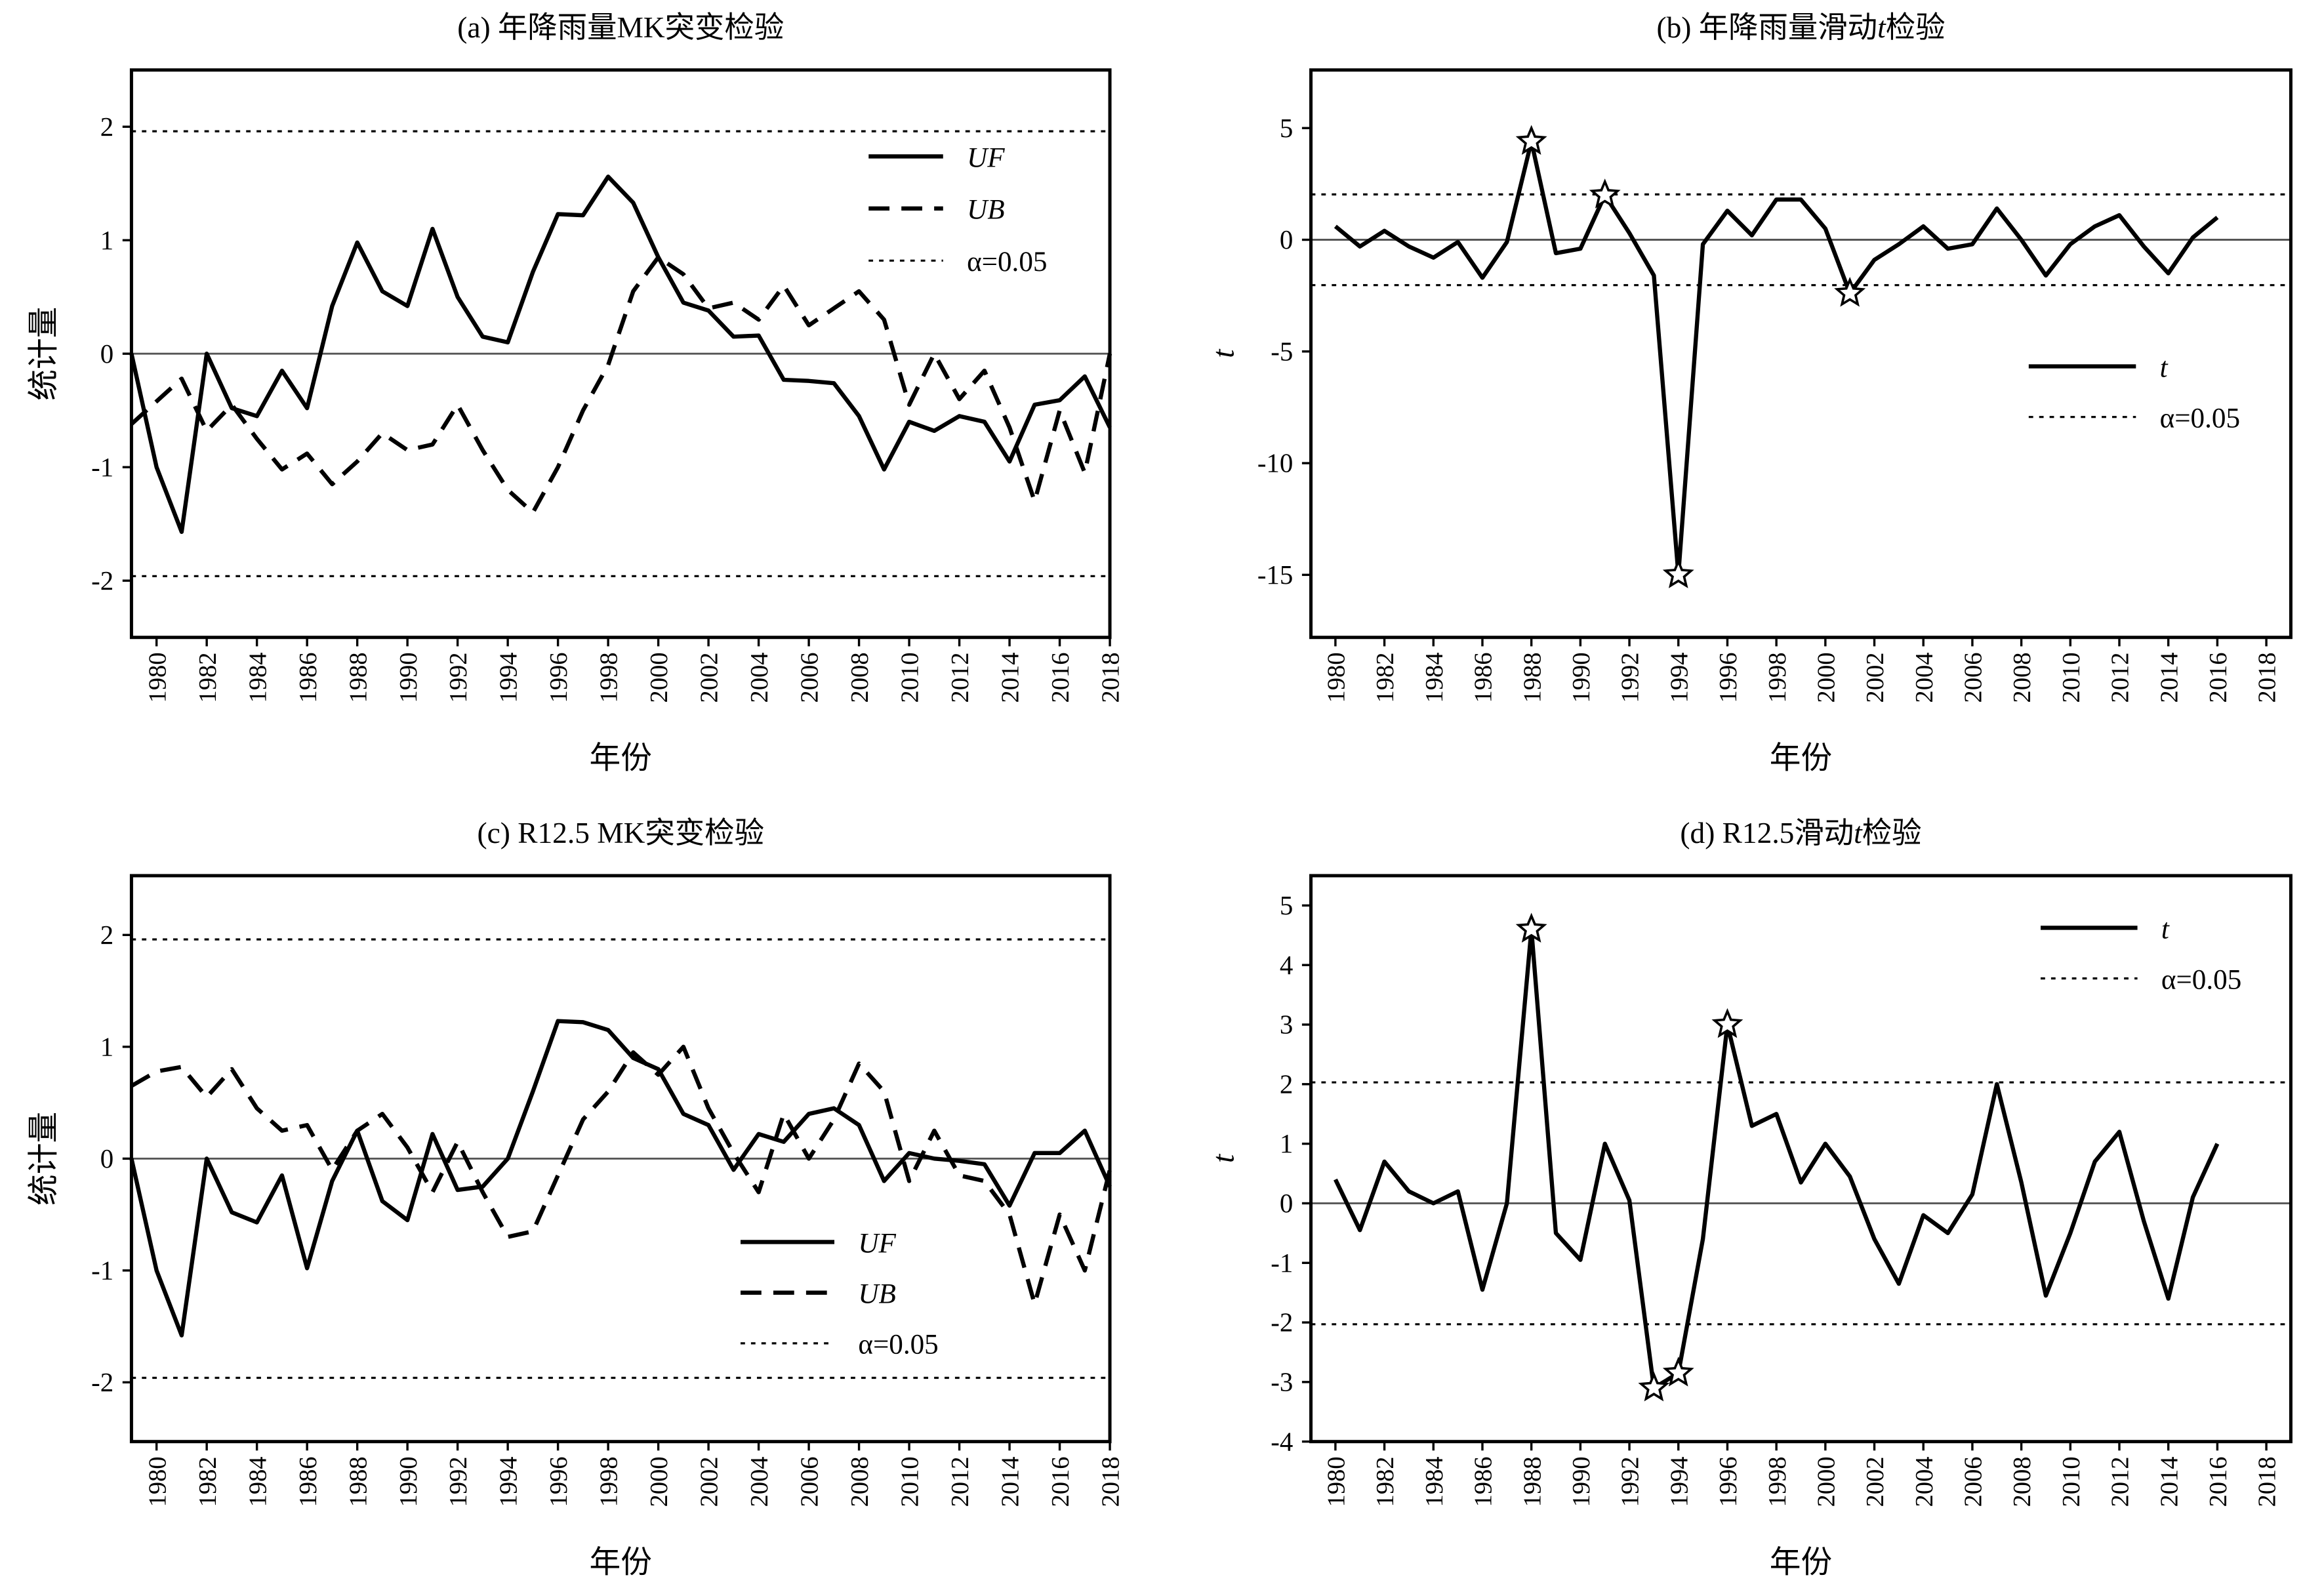 This screenshot has height=1592, width=2324. I want to click on legend: UF UB α=0.05, so click(957, 209).